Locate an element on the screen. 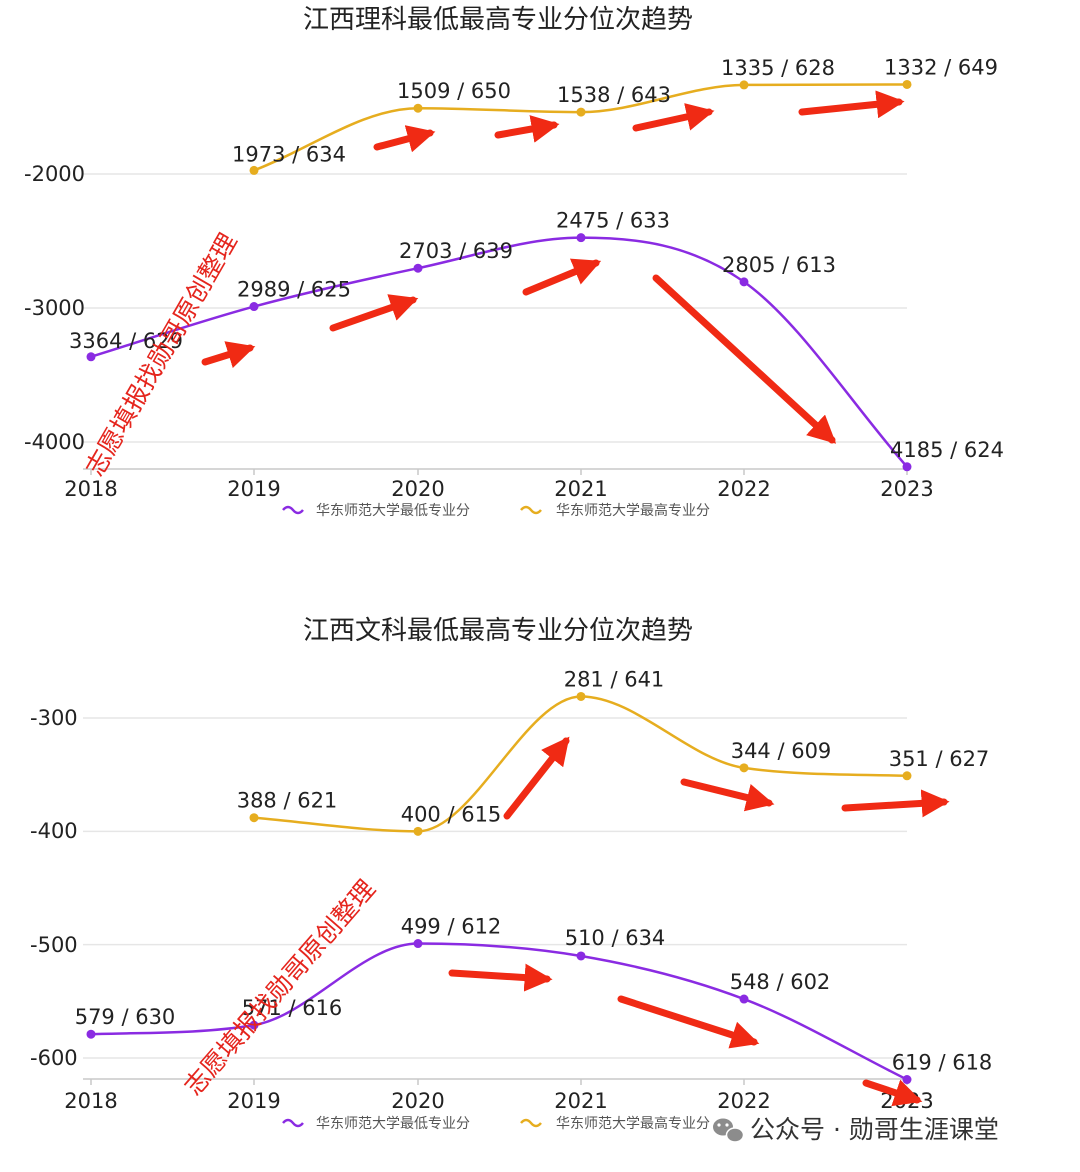  data-label: 571 / 616 is located at coordinates (292, 1008).